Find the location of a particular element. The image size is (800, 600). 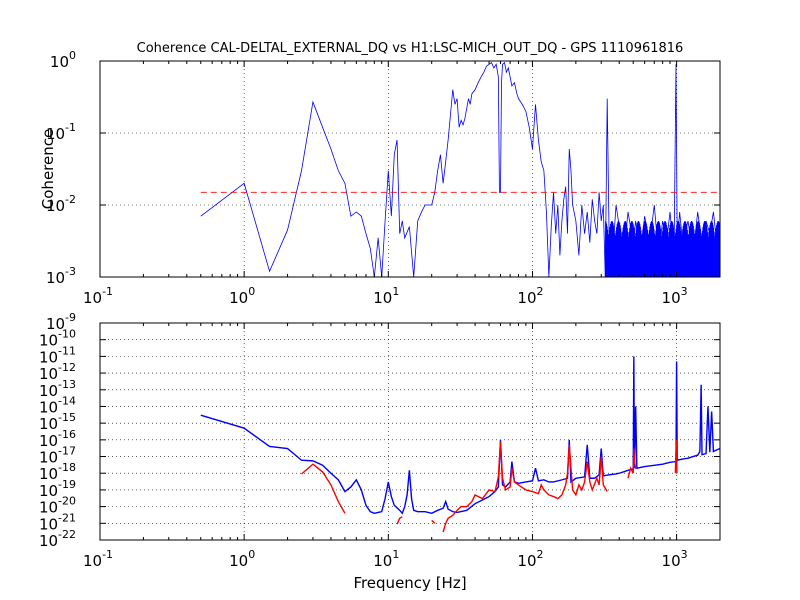

y-tick-label: 10⁻¹¹ is located at coordinates (57, 355).